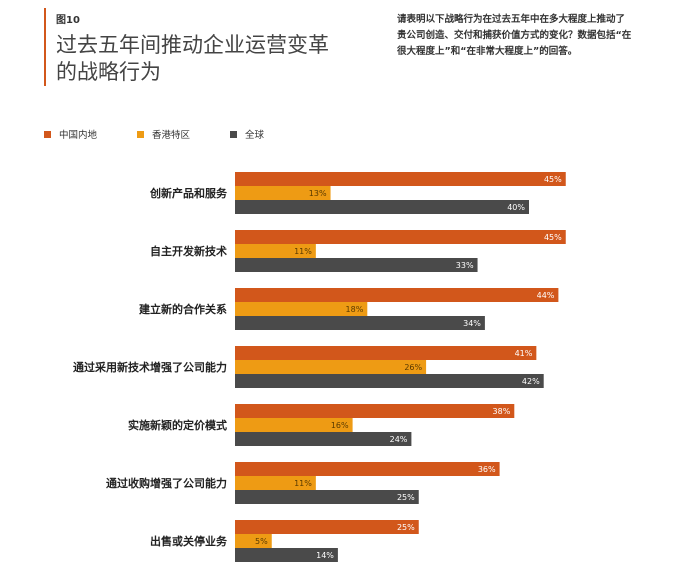  Describe the element at coordinates (141, 134) in the screenshot. I see `legend-swatch-hongkong` at that location.